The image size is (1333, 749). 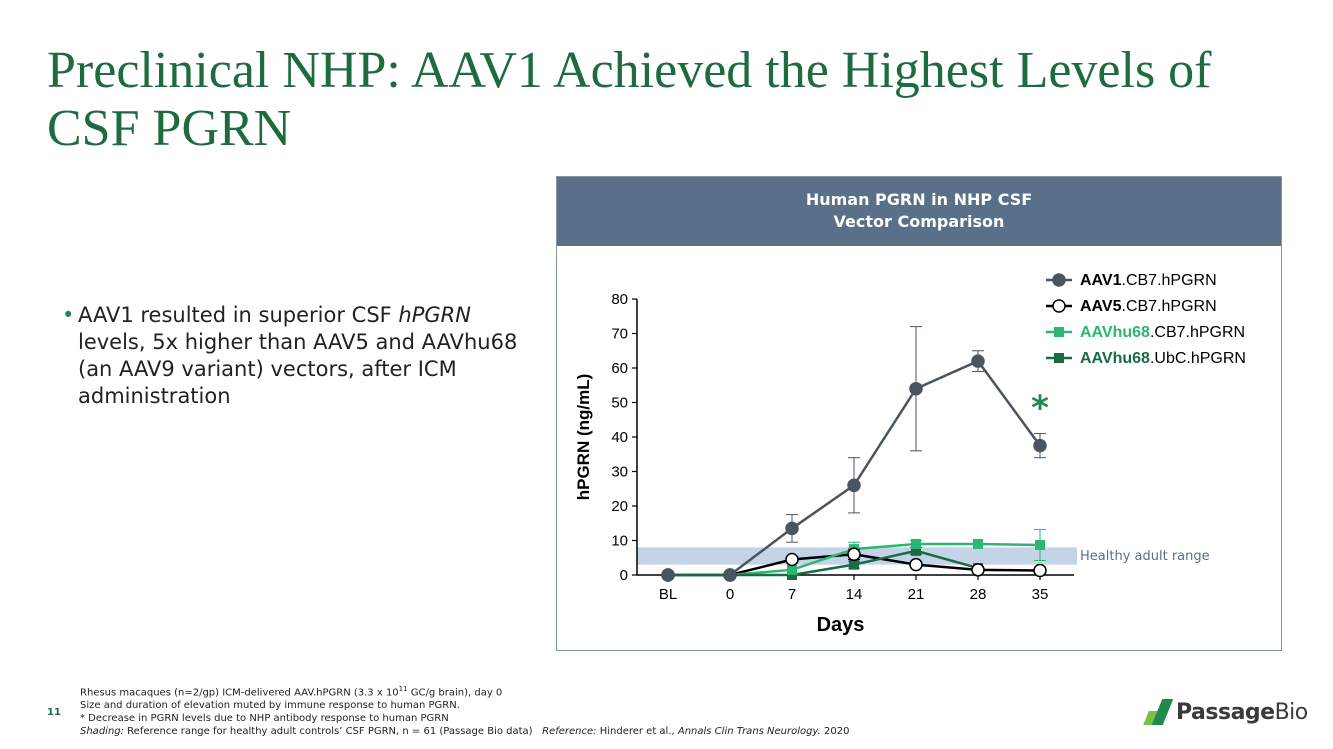 What do you see at coordinates (619, 403) in the screenshot?
I see `y-tick-label: 50` at bounding box center [619, 403].